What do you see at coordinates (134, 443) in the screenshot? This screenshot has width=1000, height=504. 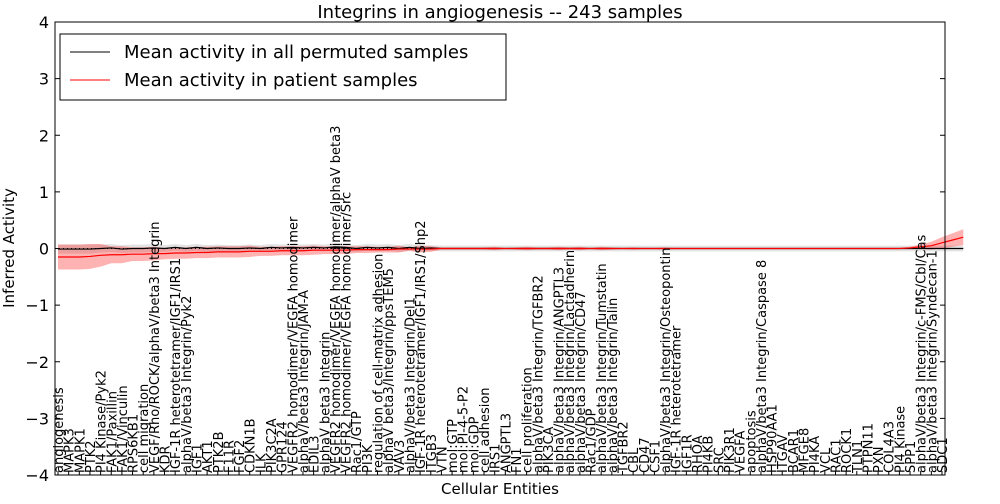 I see `x-tick-label: RPS6KB1` at bounding box center [134, 443].